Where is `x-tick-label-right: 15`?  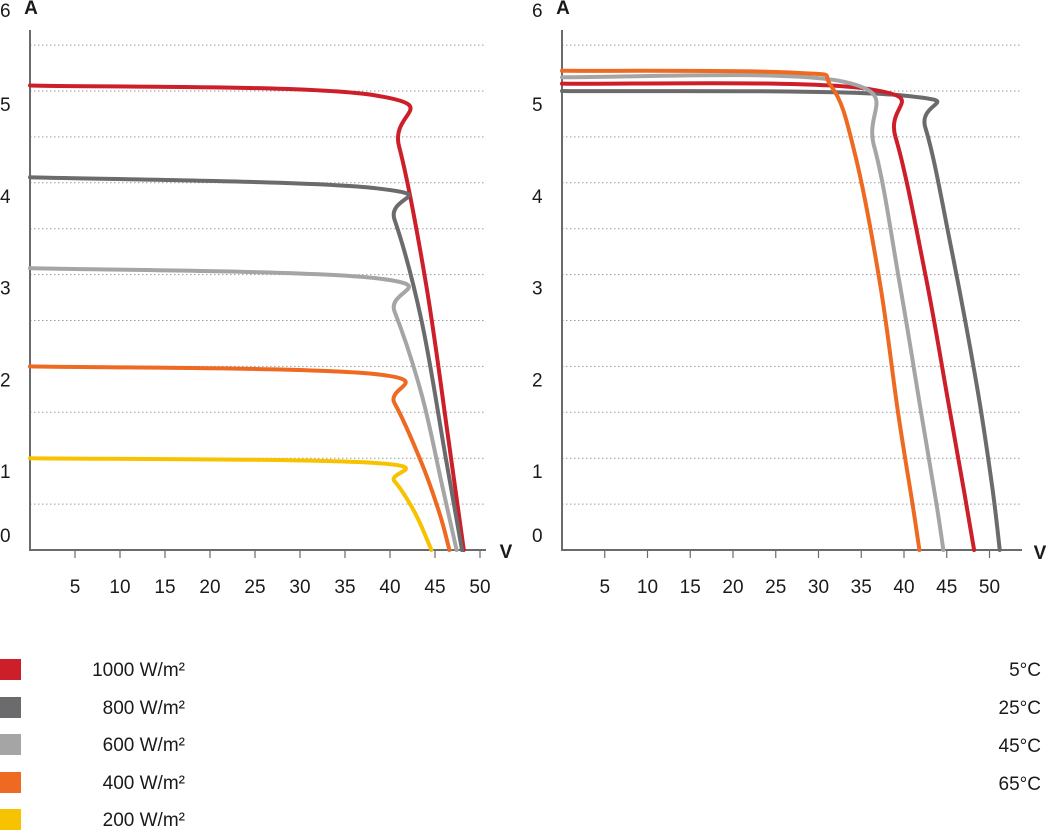
x-tick-label-right: 15 is located at coordinates (690, 587).